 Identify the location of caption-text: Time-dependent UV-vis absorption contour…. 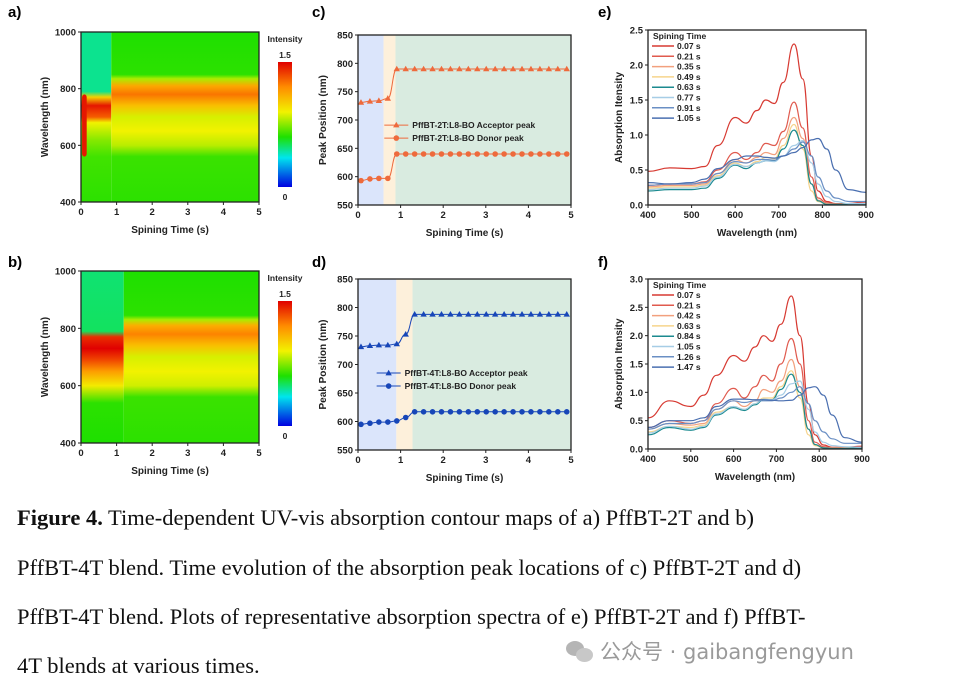
(428, 517).